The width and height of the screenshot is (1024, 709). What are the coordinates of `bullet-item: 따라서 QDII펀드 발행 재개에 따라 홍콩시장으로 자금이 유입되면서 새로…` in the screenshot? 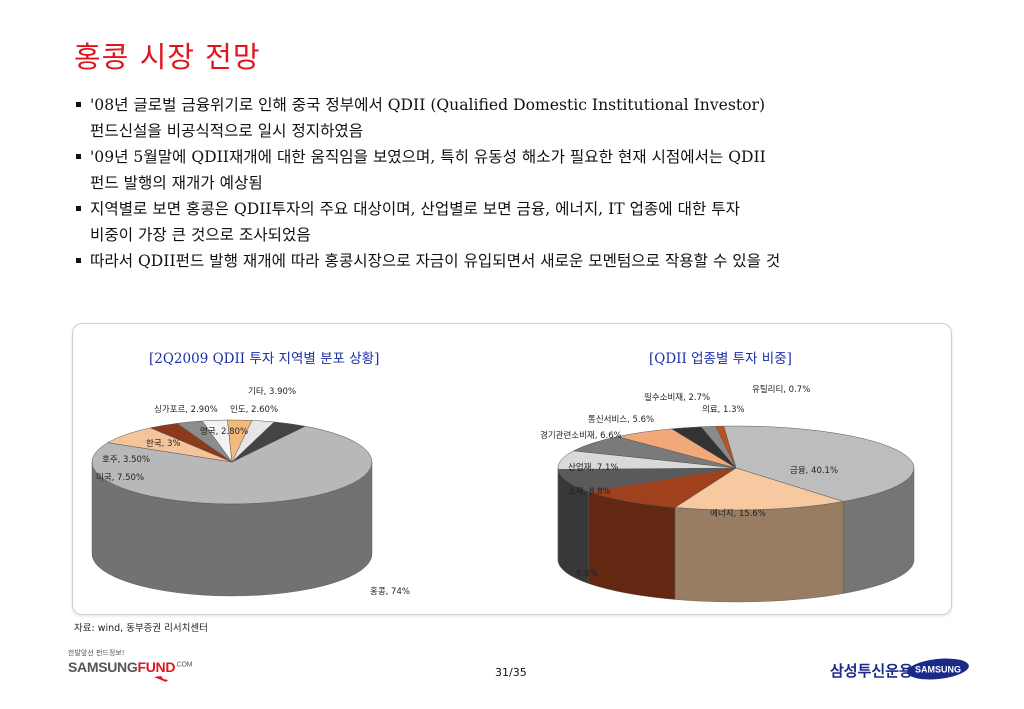 It's located at (534, 261).